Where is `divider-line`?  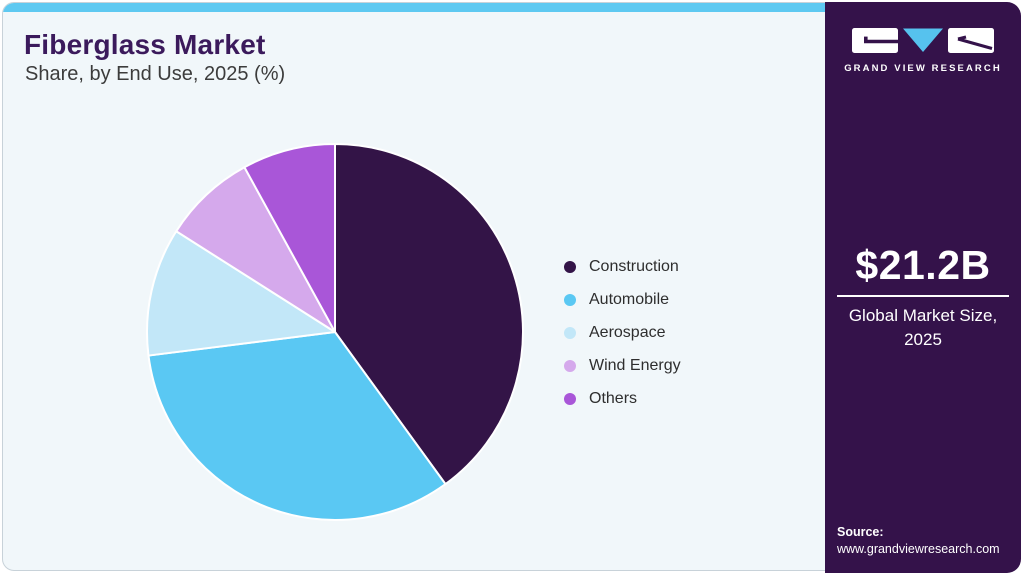
divider-line is located at coordinates (923, 296).